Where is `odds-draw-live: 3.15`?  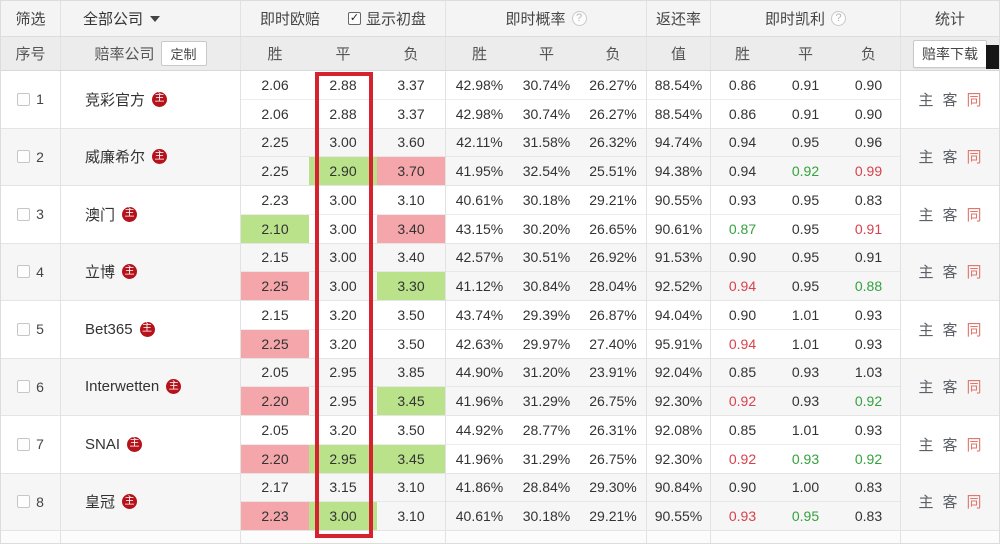 odds-draw-live: 3.15 is located at coordinates (343, 488).